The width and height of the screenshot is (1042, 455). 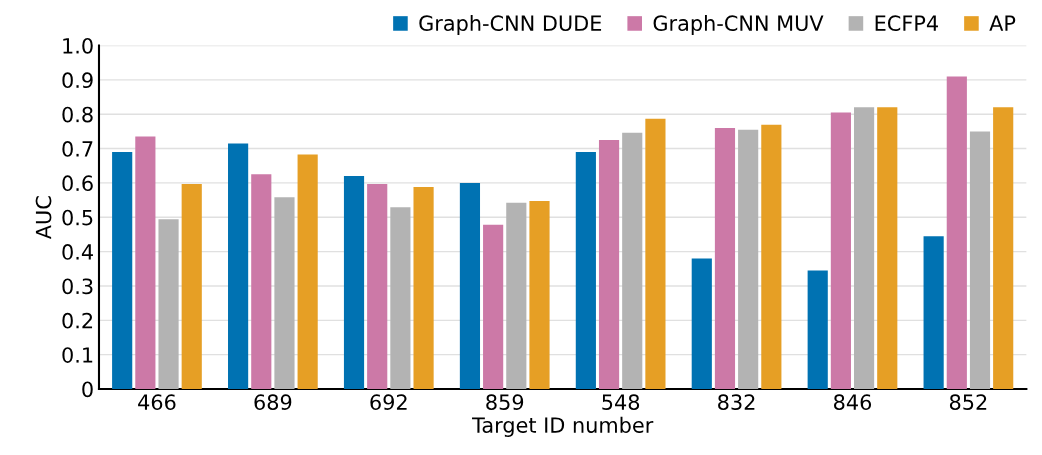 I want to click on x-tick-label: 466, so click(x=157, y=402).